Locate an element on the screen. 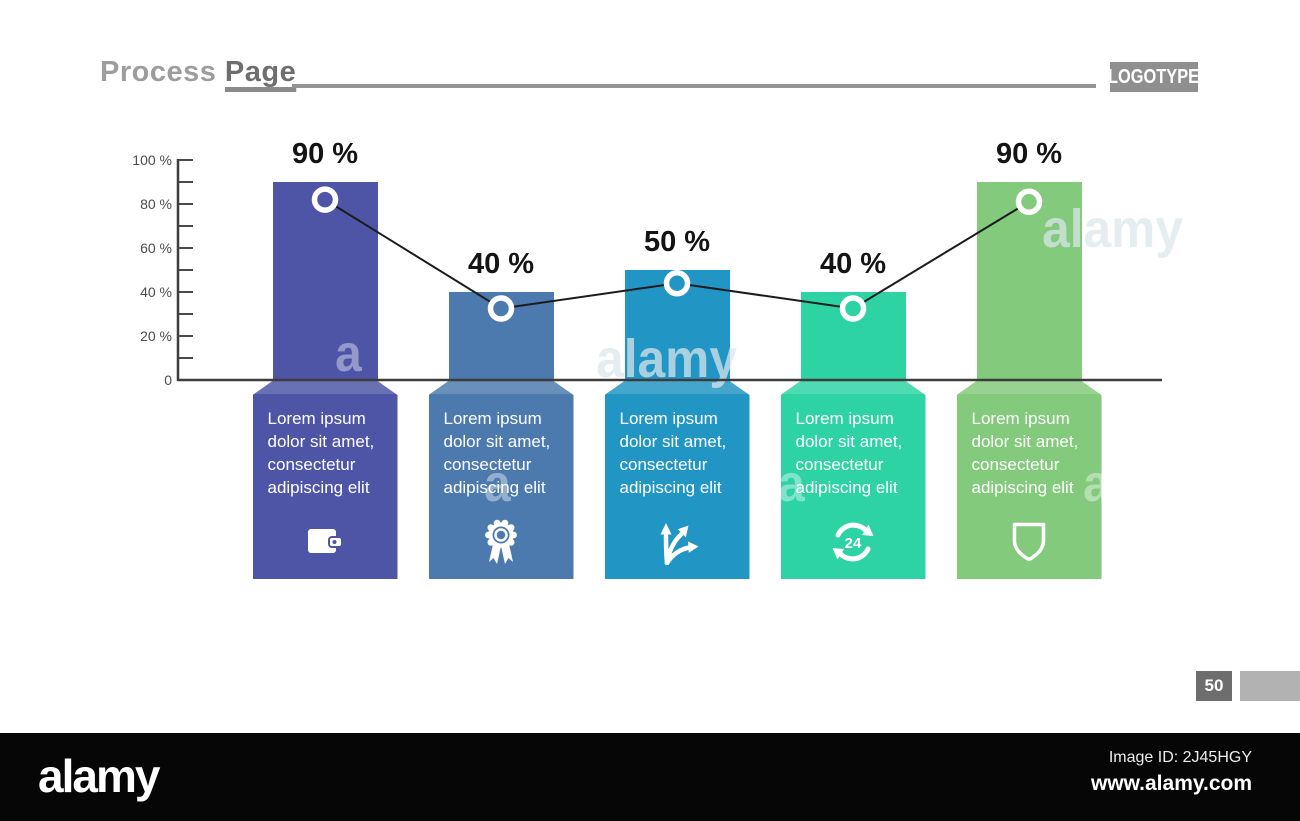 Image resolution: width=1300 pixels, height=821 pixels. image-id-text: Image ID: 2J45HGY is located at coordinates (1180, 757).